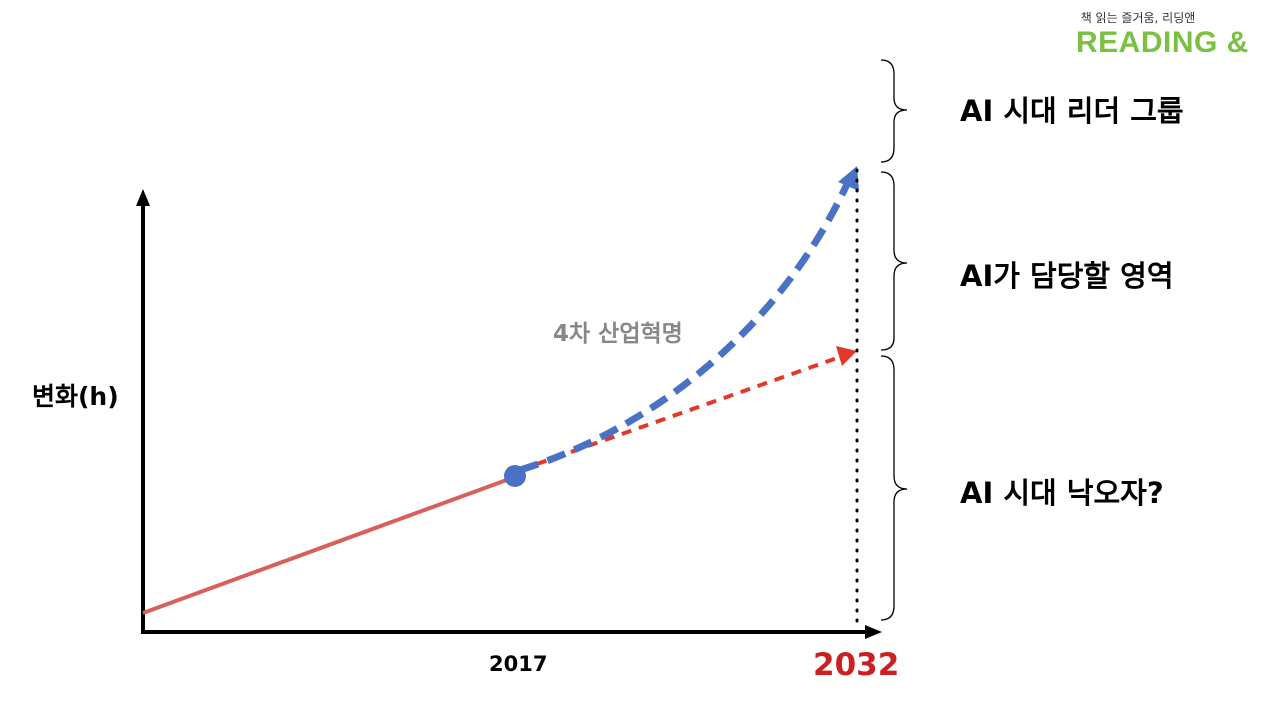  What do you see at coordinates (143, 197) in the screenshot?
I see `y-axis-arrowhead` at bounding box center [143, 197].